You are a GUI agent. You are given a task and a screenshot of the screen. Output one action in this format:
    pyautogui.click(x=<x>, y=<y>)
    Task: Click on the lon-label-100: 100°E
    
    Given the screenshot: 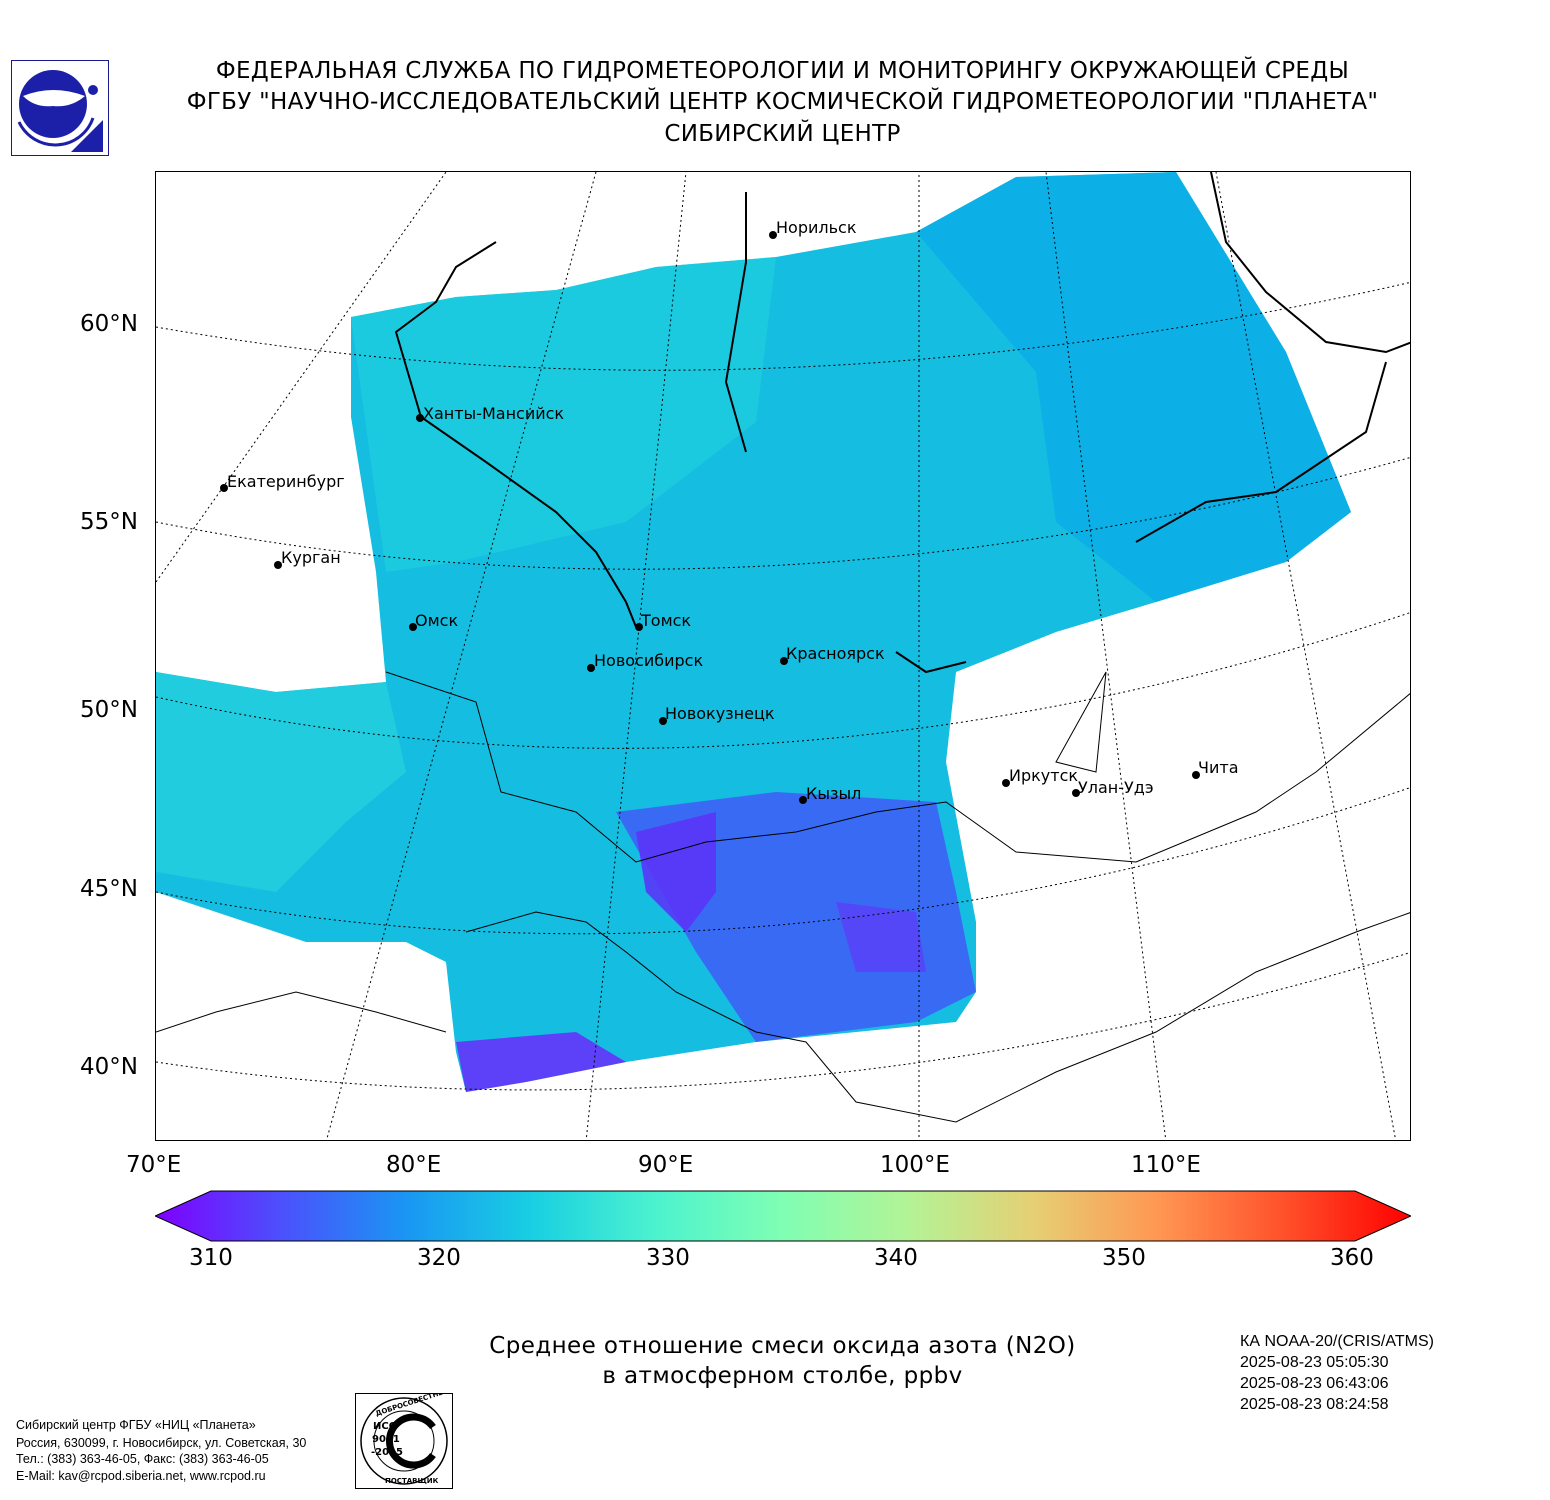 What is the action you would take?
    pyautogui.click(x=915, y=1165)
    